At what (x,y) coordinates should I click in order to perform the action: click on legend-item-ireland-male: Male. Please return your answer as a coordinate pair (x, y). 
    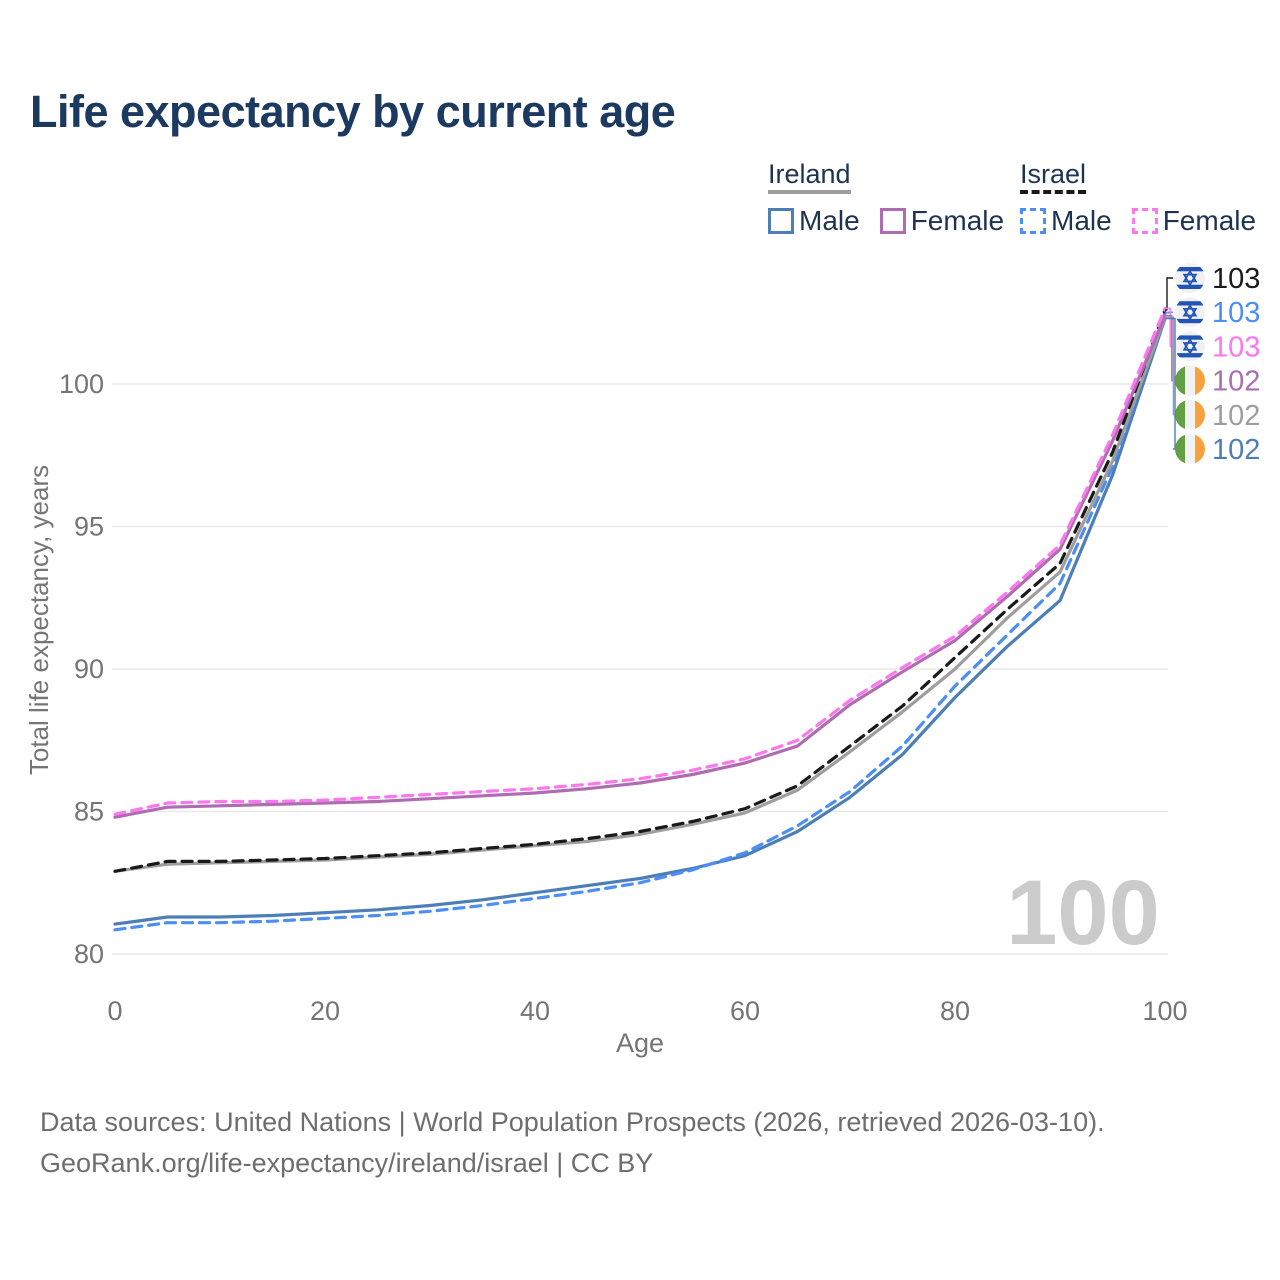
    Looking at the image, I should click on (814, 221).